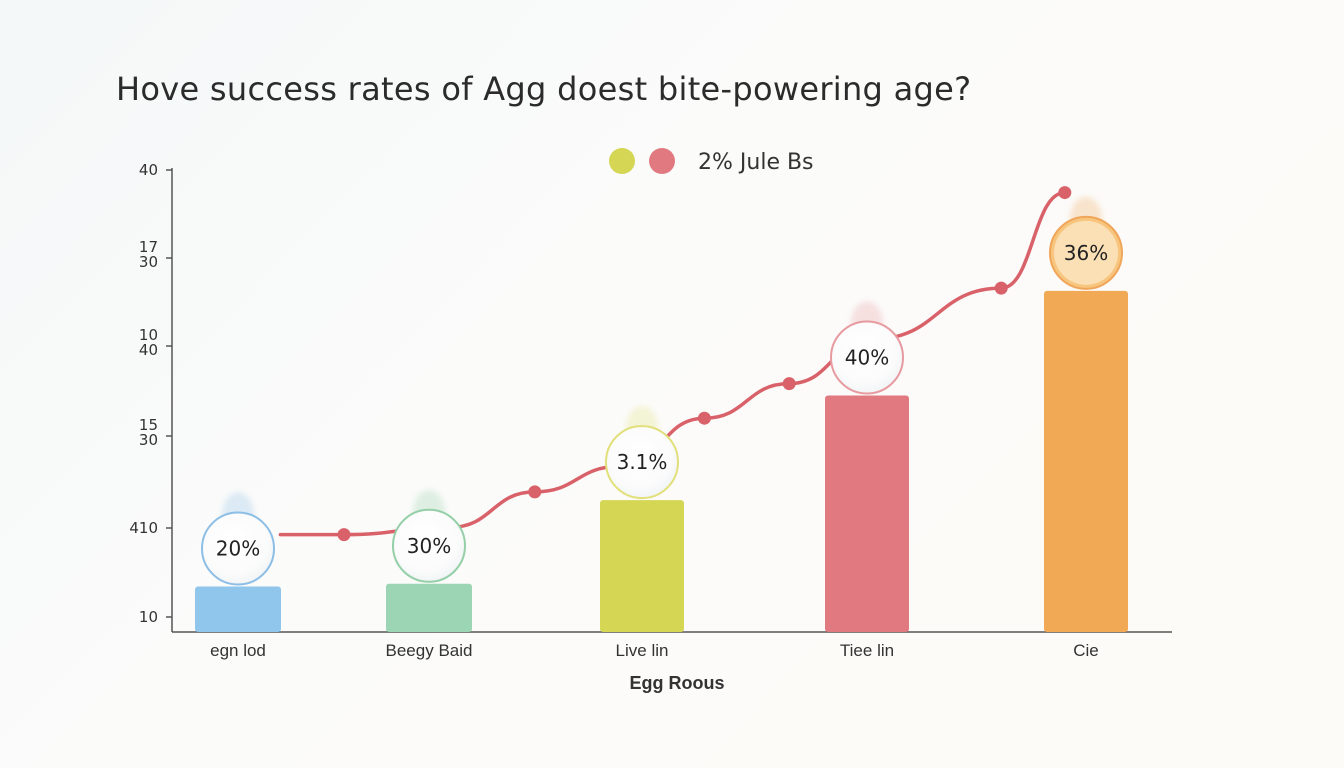 Image resolution: width=1344 pixels, height=768 pixels. Describe the element at coordinates (867, 650) in the screenshot. I see `x-tick-label: Tiee lin` at that location.